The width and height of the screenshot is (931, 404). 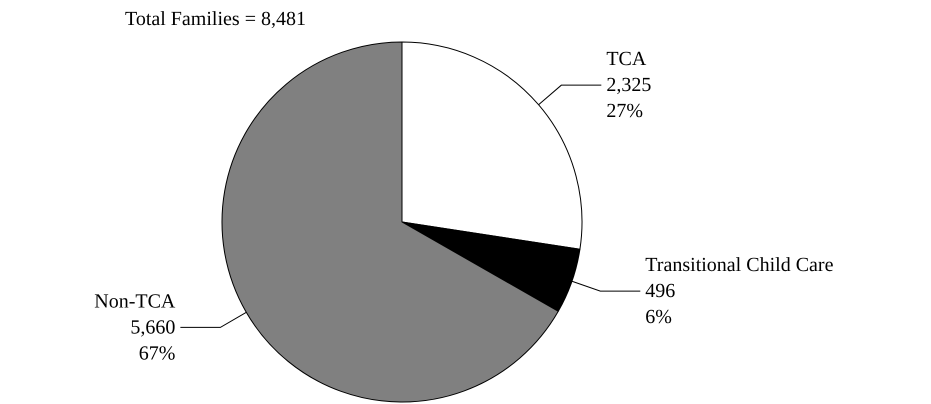 I want to click on slice-label: TCA, so click(x=626, y=59).